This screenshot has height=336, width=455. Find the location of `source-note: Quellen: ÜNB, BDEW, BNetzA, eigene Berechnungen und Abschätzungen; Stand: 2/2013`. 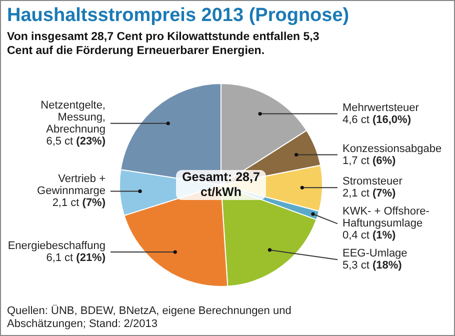

source-note: Quellen: ÜNB, BDEW, BNetzA, eigene Berechnungen und Abschätzungen; Stand: 2/2013 is located at coordinates (149, 318).